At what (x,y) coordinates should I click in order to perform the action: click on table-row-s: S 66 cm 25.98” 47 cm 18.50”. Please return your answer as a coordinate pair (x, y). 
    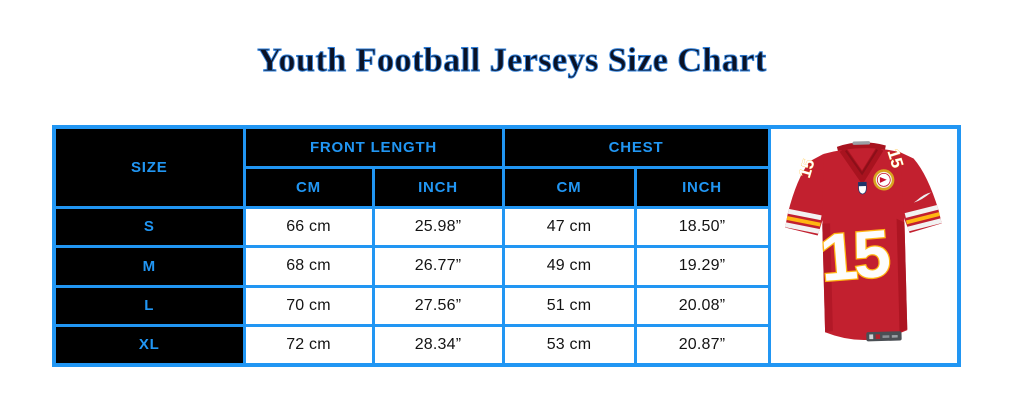
    Looking at the image, I should click on (505, 227).